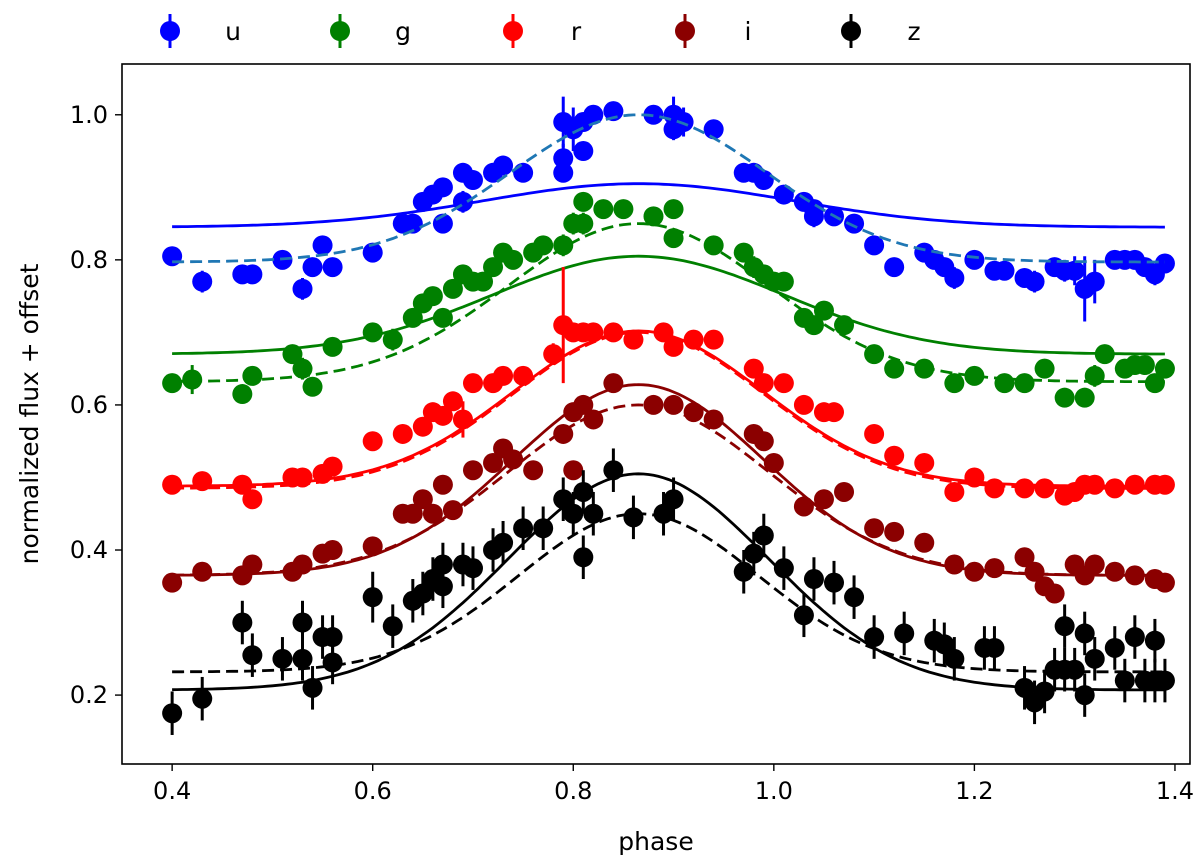 The width and height of the screenshot is (1200, 865). I want to click on y-axis-label: normalized flux + offset, so click(29, 413).